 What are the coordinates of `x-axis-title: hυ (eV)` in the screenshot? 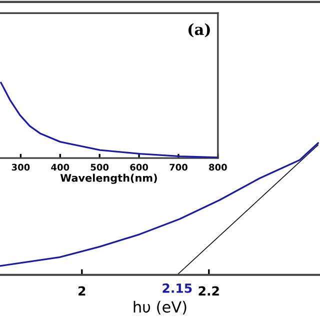 It's located at (160, 307).